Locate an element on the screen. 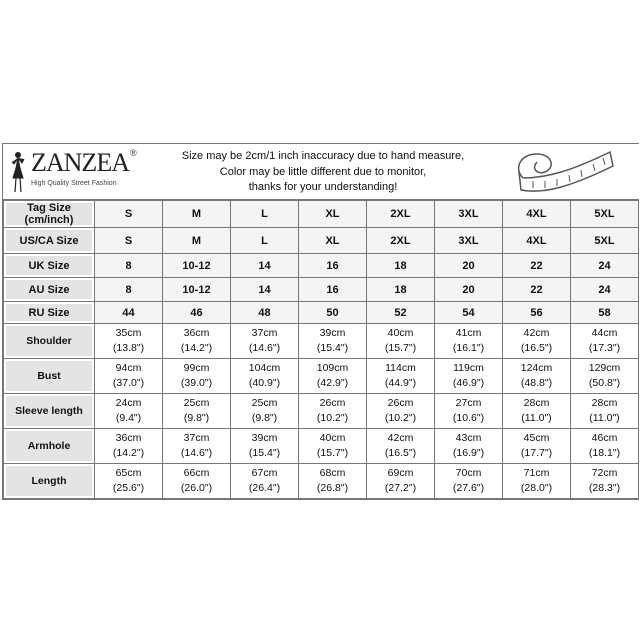  cm-value: 66cm is located at coordinates (196, 473).